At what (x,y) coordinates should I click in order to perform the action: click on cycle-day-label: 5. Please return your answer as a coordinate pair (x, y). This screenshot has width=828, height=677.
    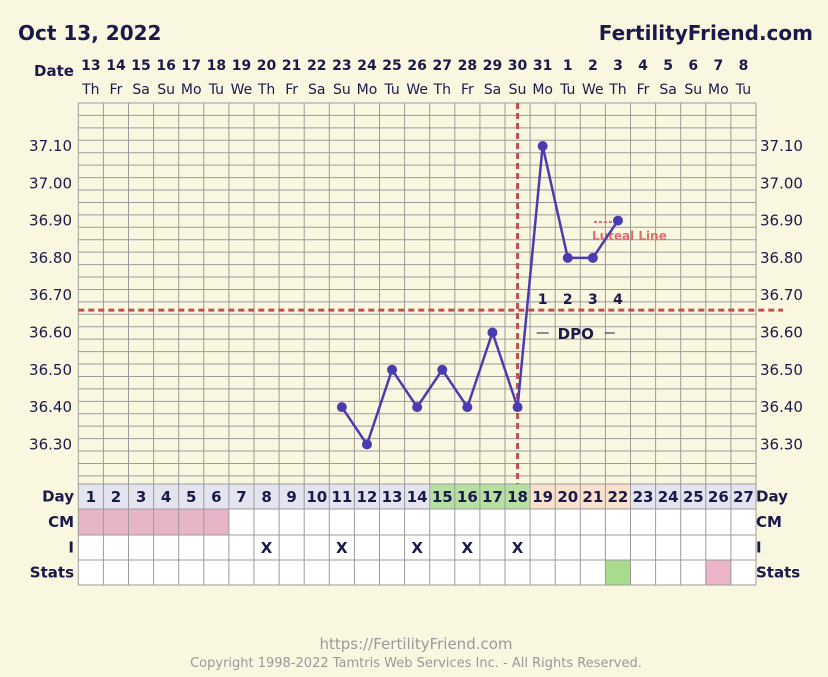
    Looking at the image, I should click on (191, 497).